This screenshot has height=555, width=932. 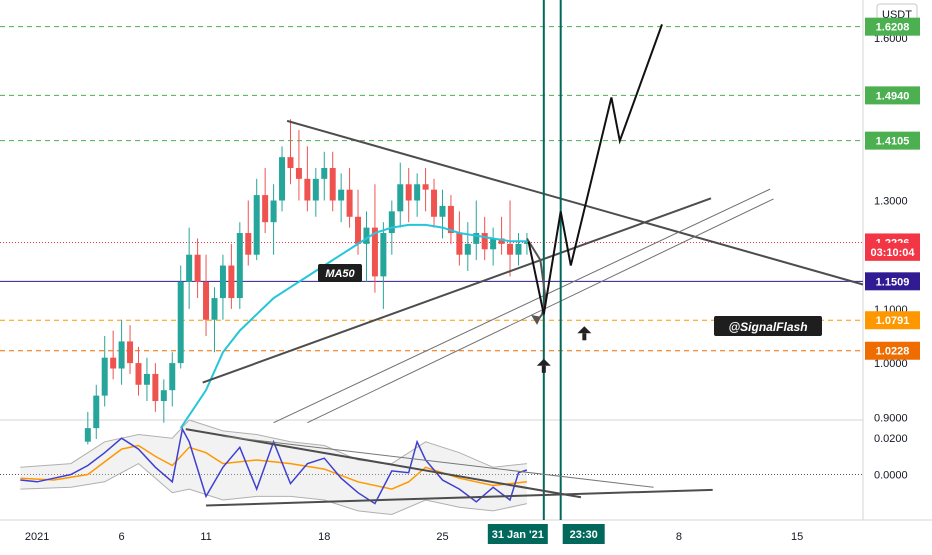 I want to click on price-tick-label: 1.3000, so click(x=891, y=202).